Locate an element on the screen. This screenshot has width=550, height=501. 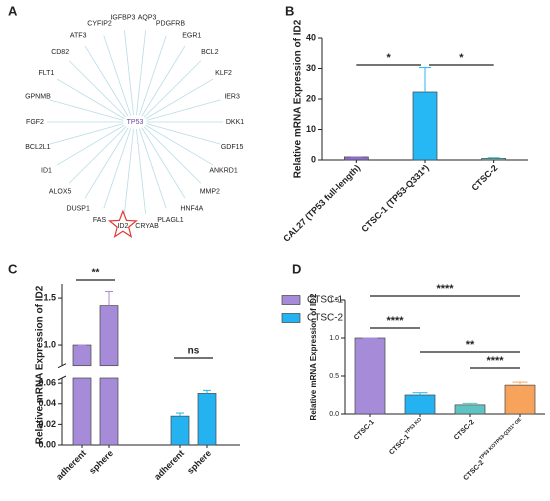
node-label: CYFIP2 is located at coordinates (99, 24).